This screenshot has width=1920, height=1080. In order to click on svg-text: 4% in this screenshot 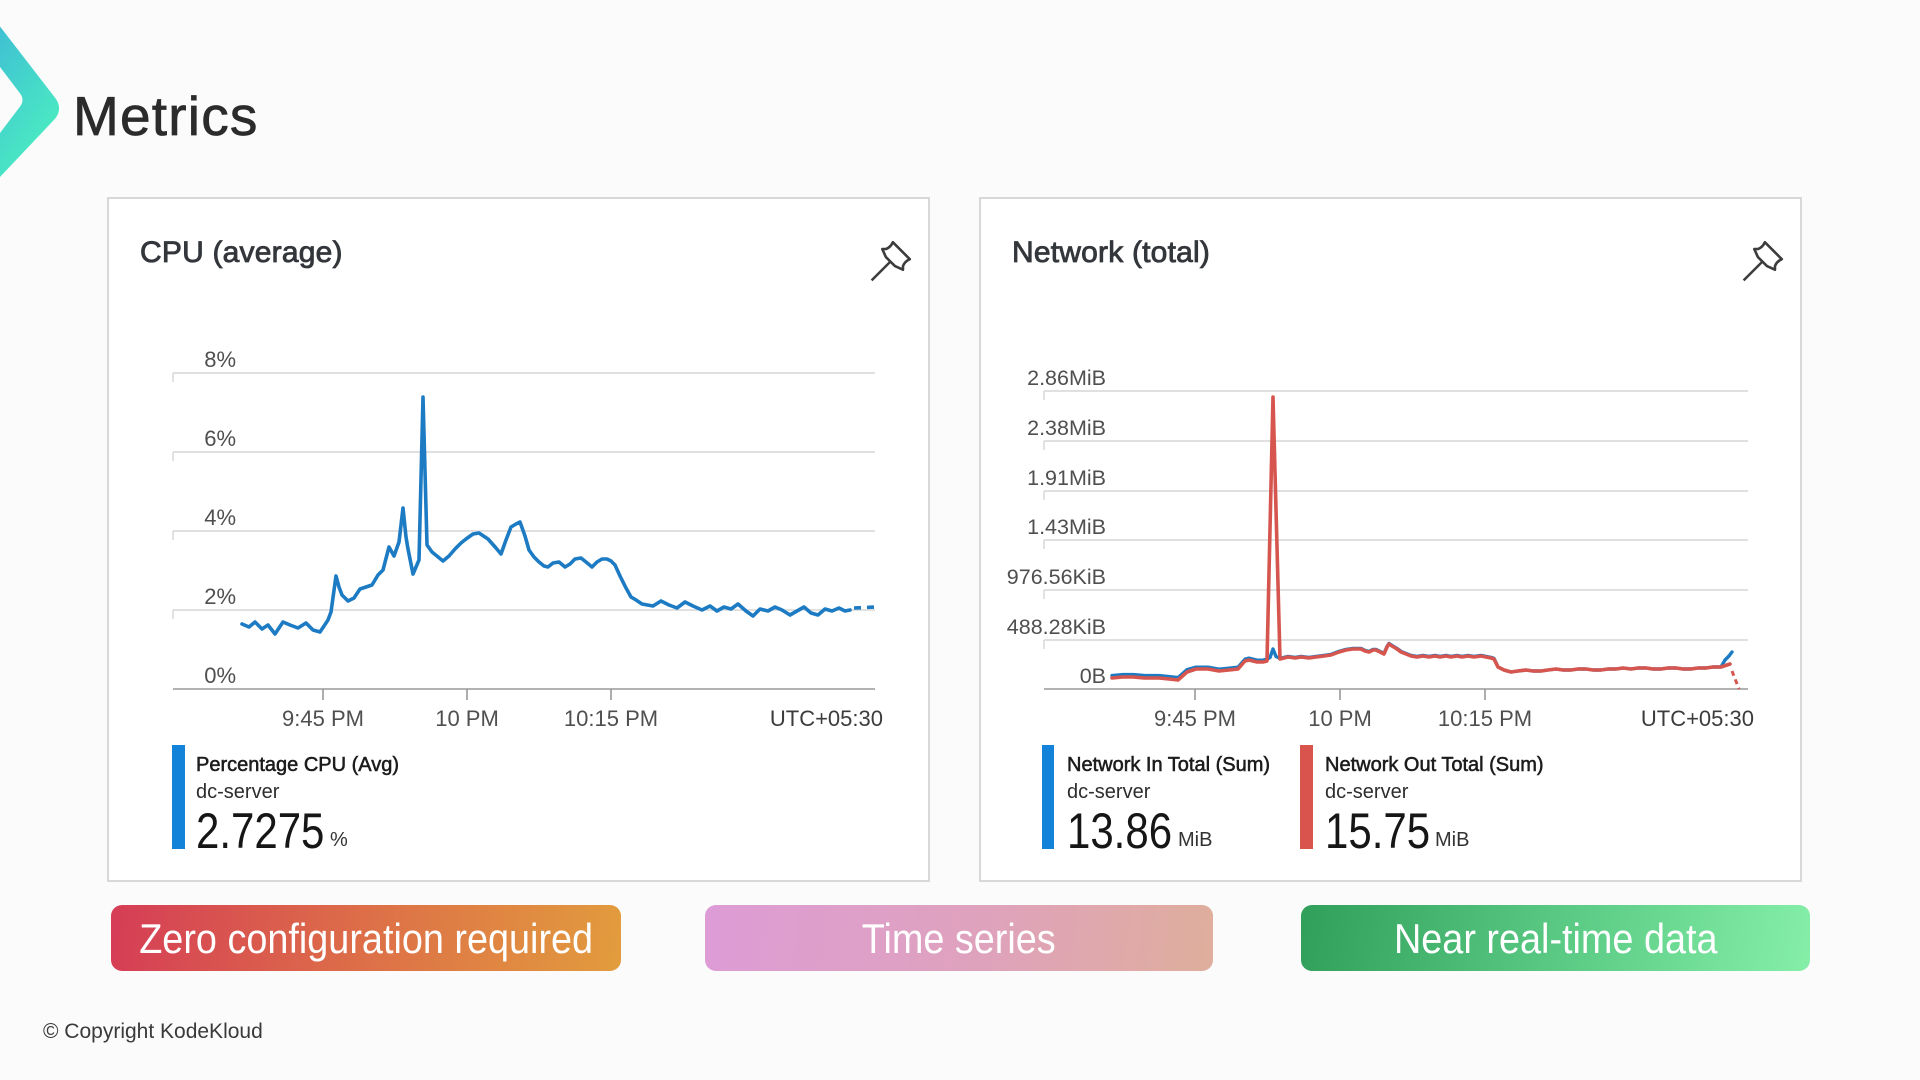, I will do `click(220, 517)`.